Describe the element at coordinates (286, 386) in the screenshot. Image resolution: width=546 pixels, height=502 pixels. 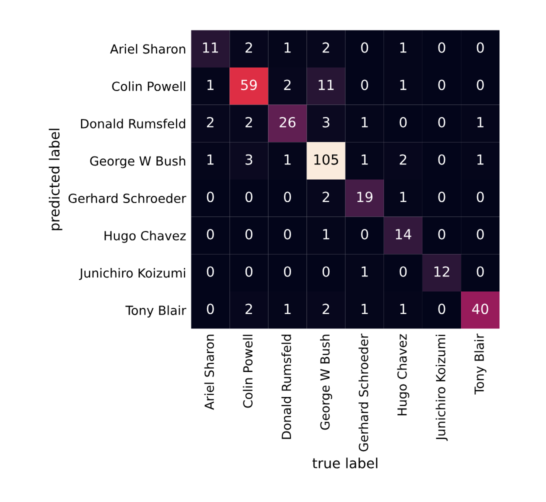
I see `x-tick-label: Donald Rumsfeld` at that location.